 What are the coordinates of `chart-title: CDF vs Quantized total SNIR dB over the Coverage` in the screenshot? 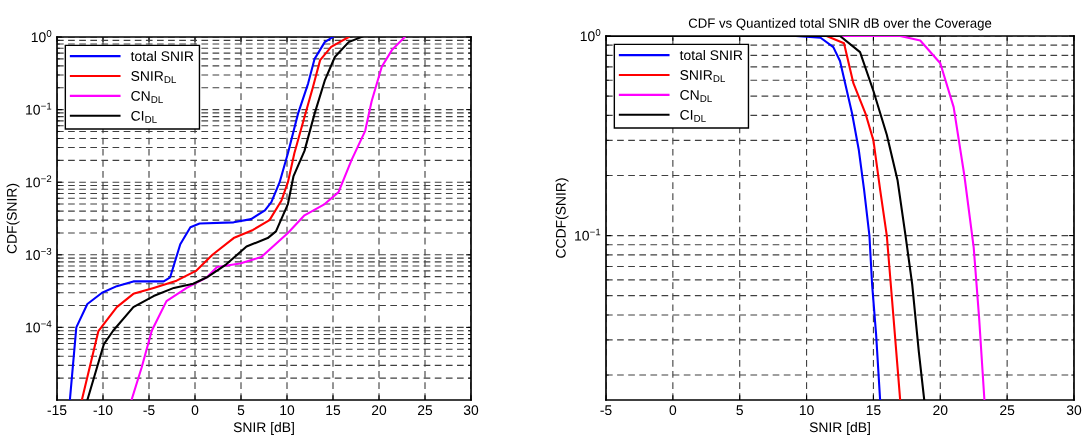 It's located at (840, 24).